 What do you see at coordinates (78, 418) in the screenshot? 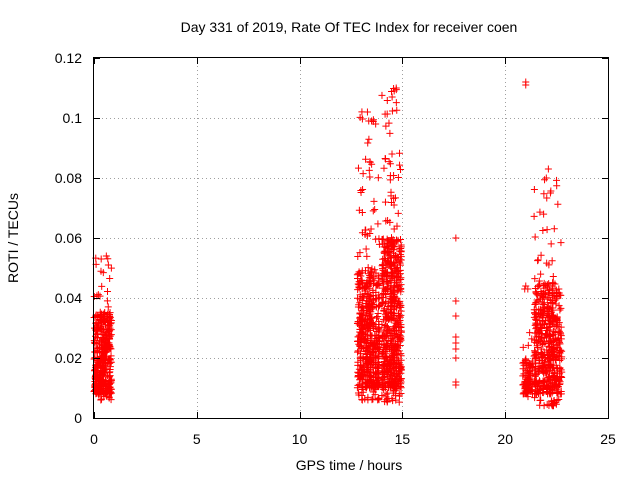
I see `y-tick-label: 0` at bounding box center [78, 418].